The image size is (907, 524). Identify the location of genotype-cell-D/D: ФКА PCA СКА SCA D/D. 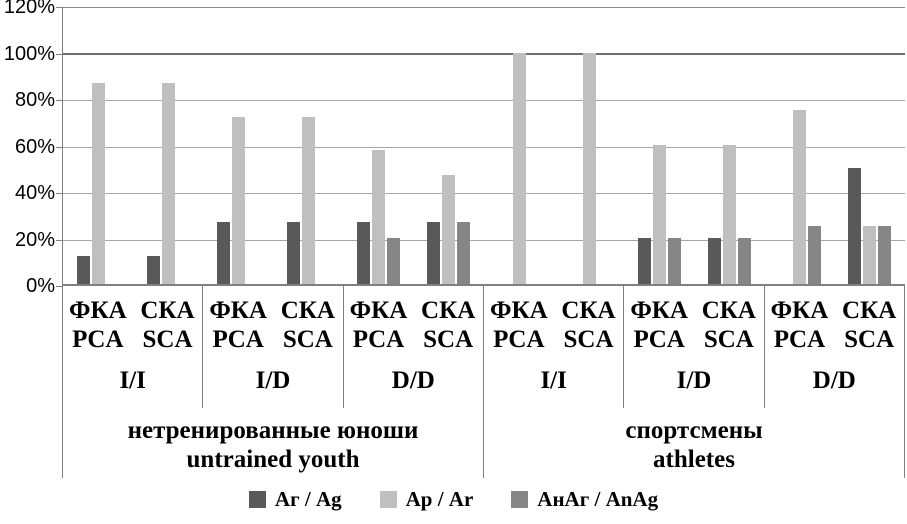
(834, 347).